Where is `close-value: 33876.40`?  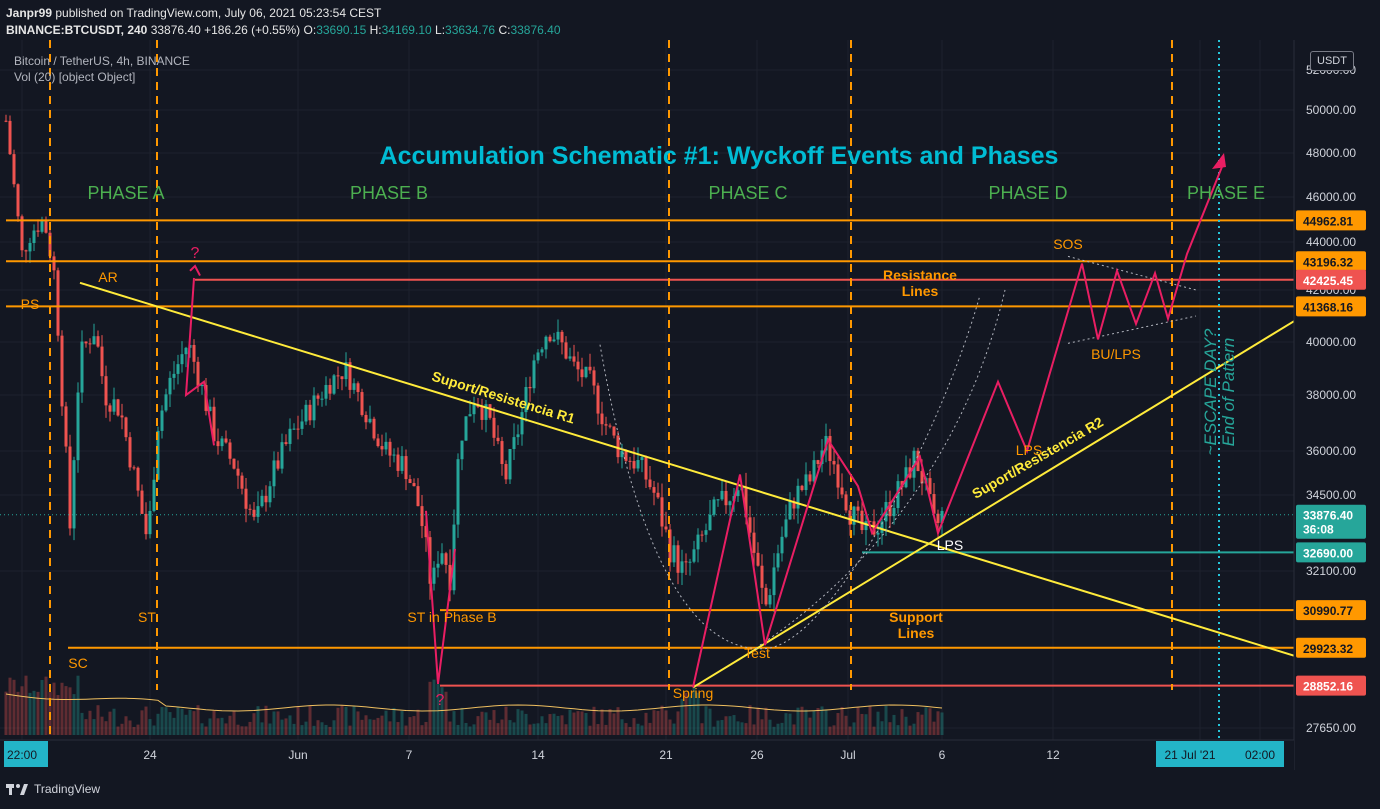 close-value: 33876.40 is located at coordinates (535, 30).